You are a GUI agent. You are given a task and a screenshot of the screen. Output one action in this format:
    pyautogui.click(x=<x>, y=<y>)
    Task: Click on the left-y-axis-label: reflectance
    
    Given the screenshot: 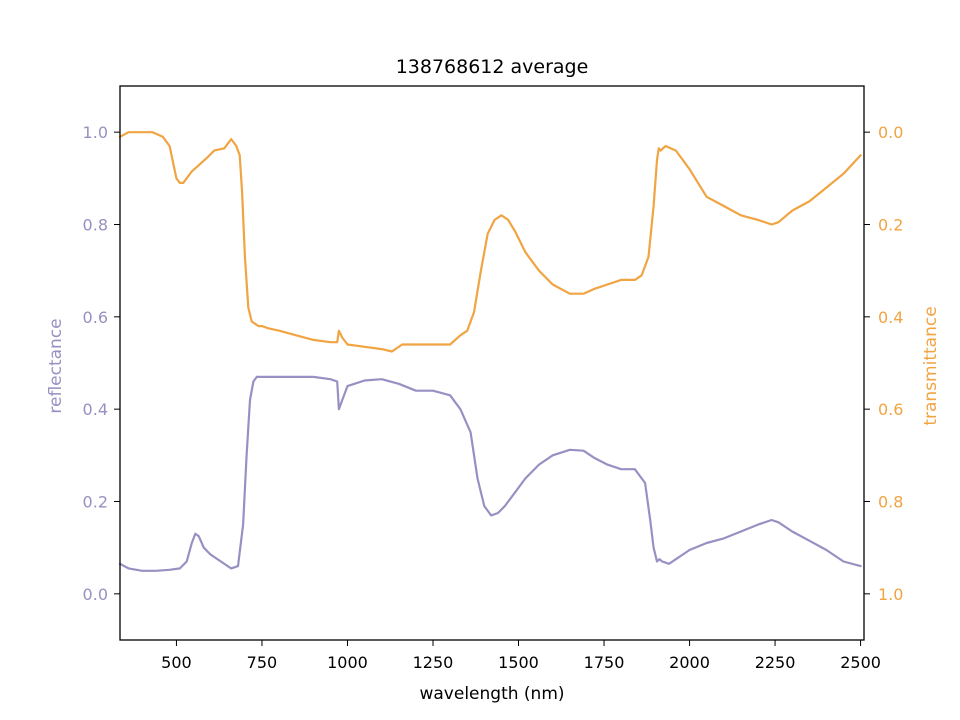 What is the action you would take?
    pyautogui.click(x=56, y=365)
    